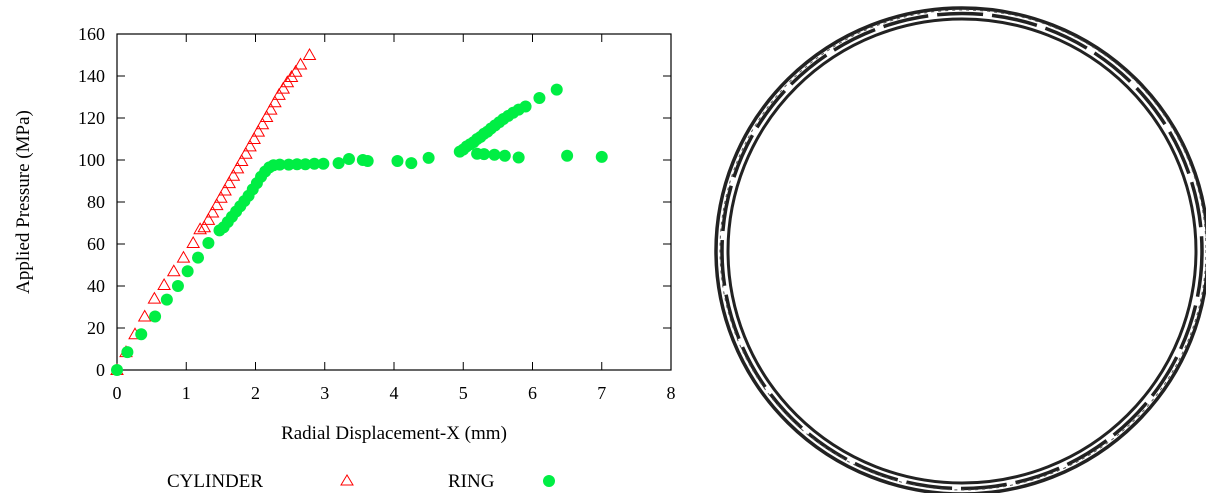  I want to click on x-tick-label: 4, so click(394, 393).